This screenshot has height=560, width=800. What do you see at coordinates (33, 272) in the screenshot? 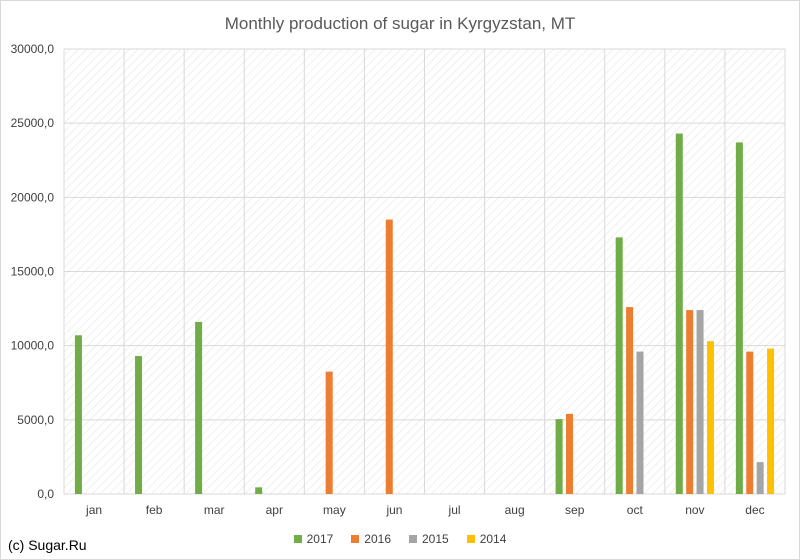
I see `y-tick-label: 15000,0` at bounding box center [33, 272].